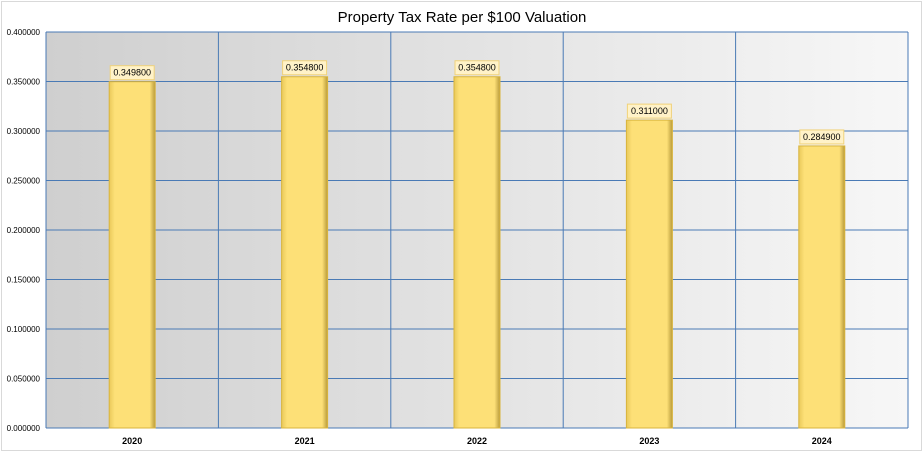  I want to click on data-label: 0.311000, so click(649, 111).